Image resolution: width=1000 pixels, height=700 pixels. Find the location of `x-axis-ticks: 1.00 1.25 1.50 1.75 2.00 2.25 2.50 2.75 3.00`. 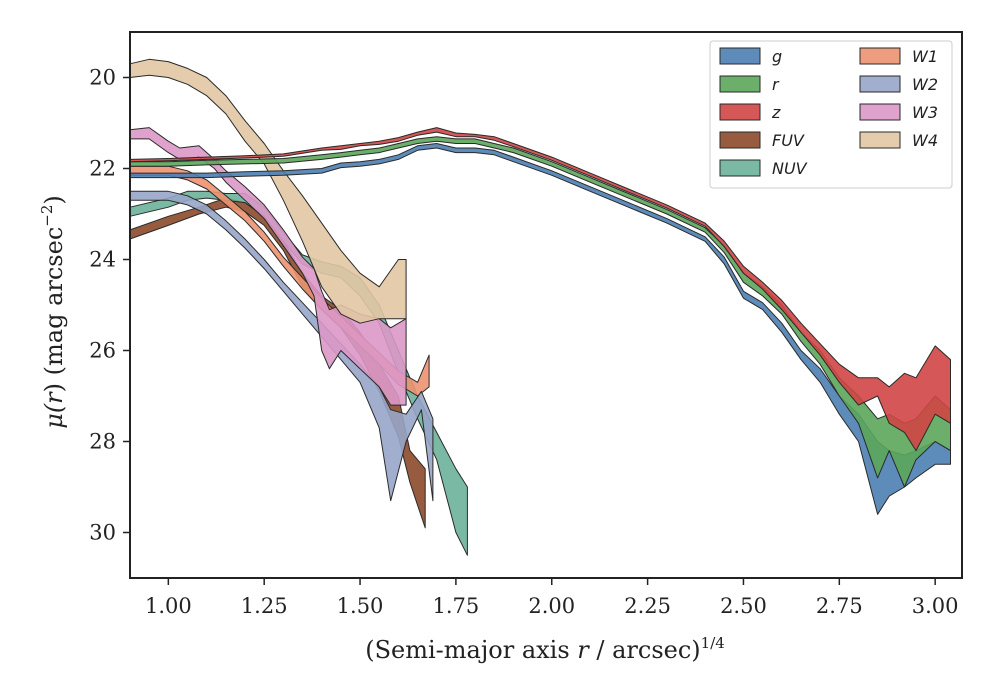

x-axis-ticks: 1.00 1.25 1.50 1.75 2.00 2.25 2.50 2.75 3.00 is located at coordinates (552, 598).